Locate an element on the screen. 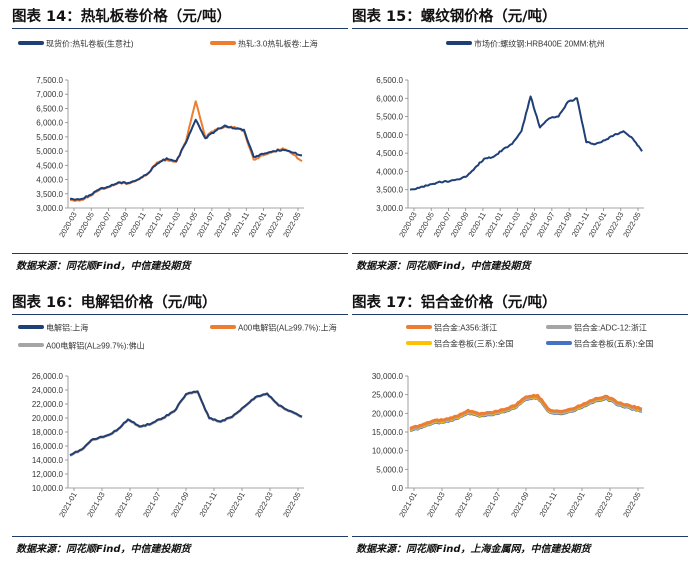 The image size is (700, 564). panel-title: 图表 17：铝合金价格（元/吨） is located at coordinates (454, 303).